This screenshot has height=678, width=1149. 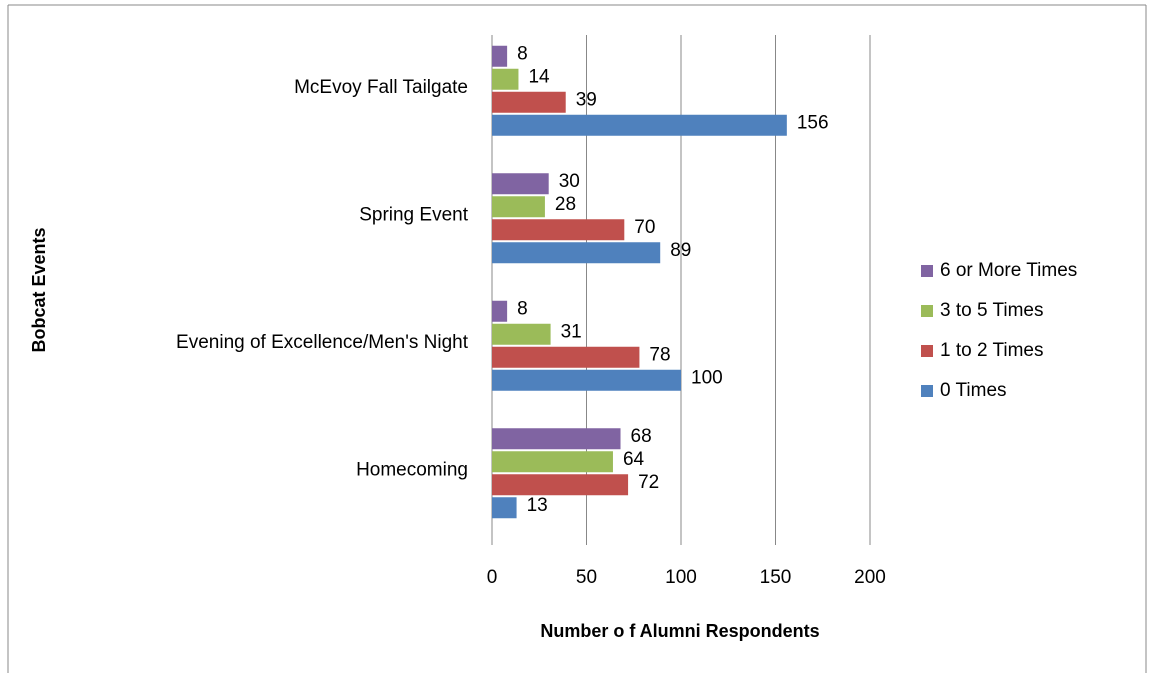 What do you see at coordinates (681, 577) in the screenshot?
I see `x-tick-label: 100` at bounding box center [681, 577].